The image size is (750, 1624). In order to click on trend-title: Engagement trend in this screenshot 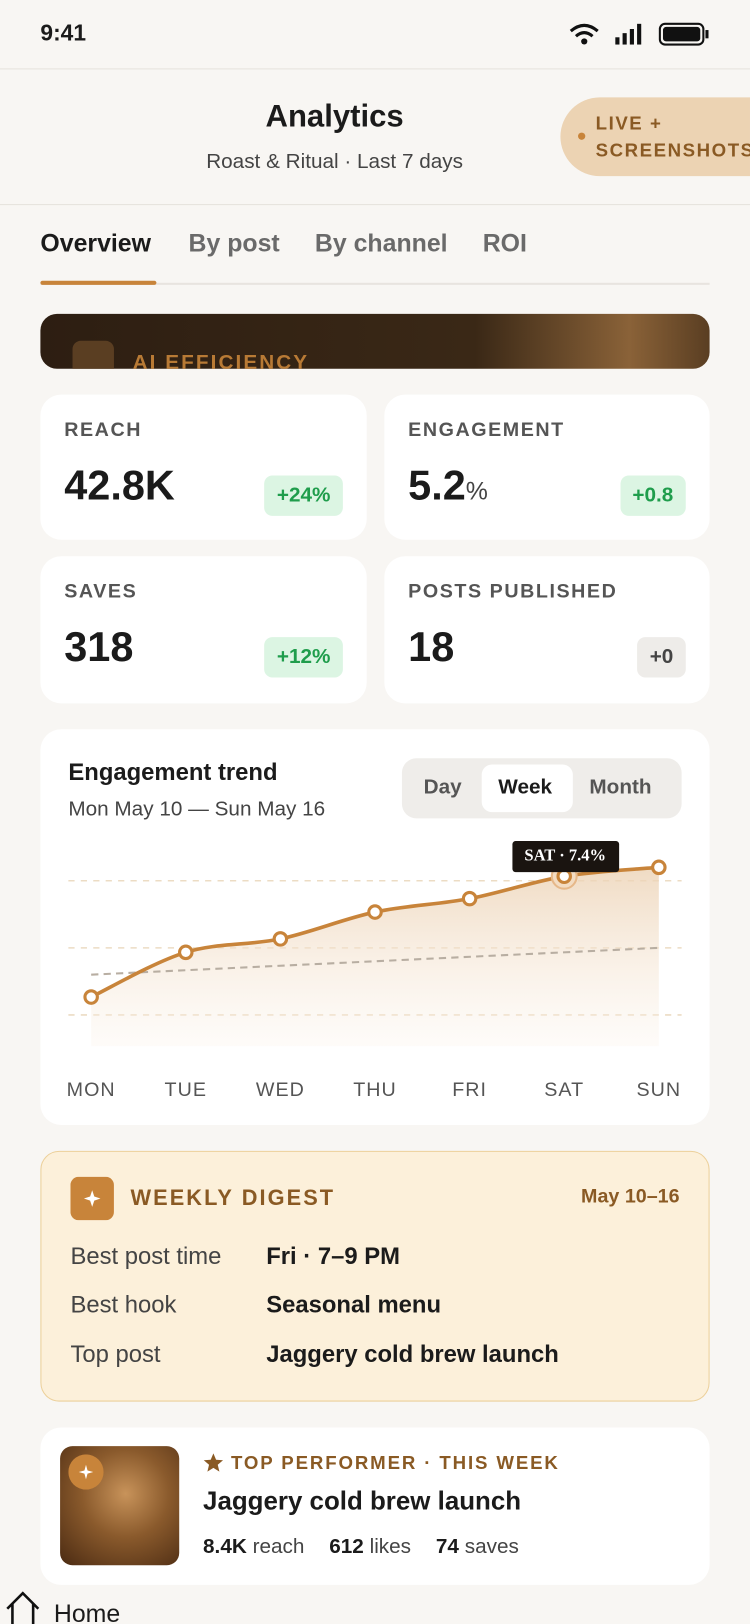, I will do `click(173, 772)`.